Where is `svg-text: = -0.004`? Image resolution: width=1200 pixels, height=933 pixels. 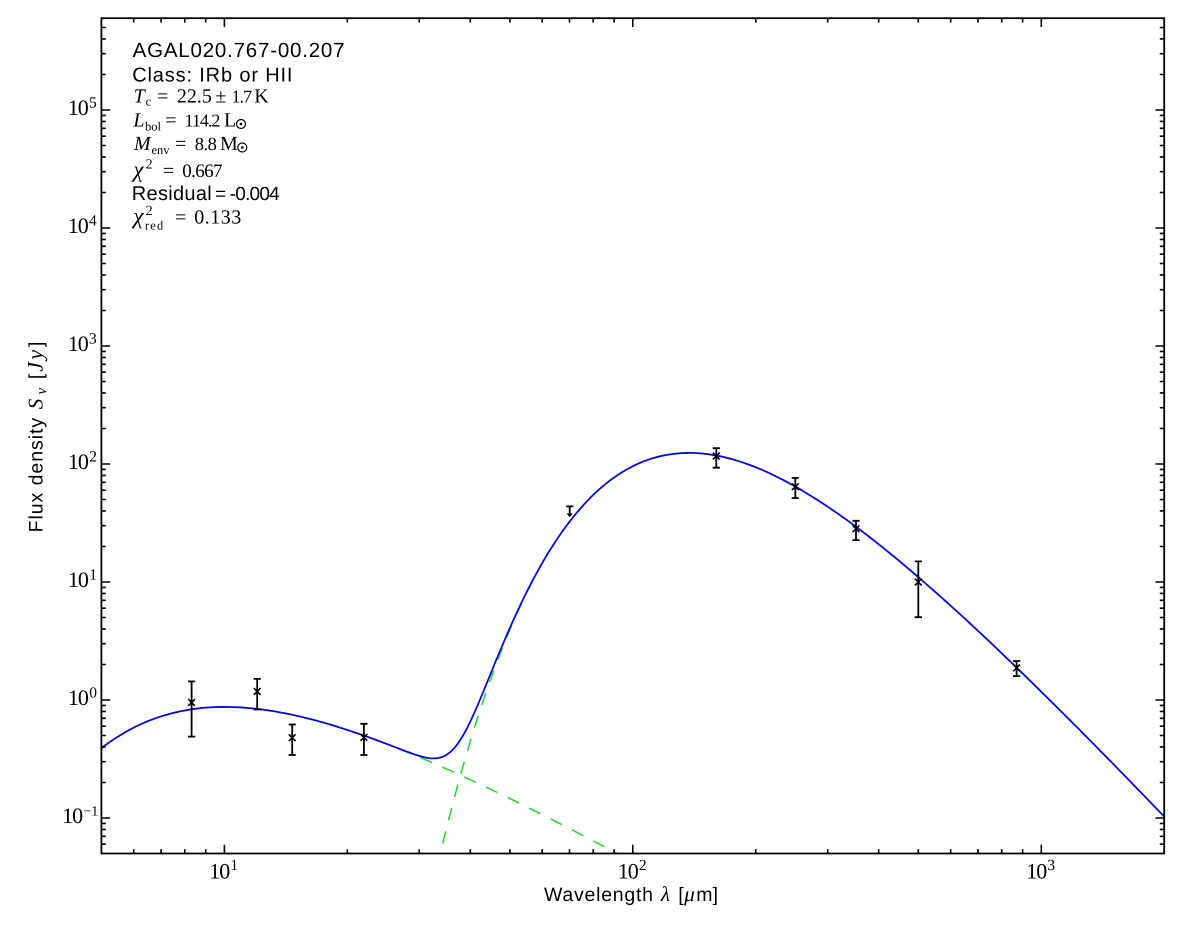
svg-text: = -0.004 is located at coordinates (247, 194).